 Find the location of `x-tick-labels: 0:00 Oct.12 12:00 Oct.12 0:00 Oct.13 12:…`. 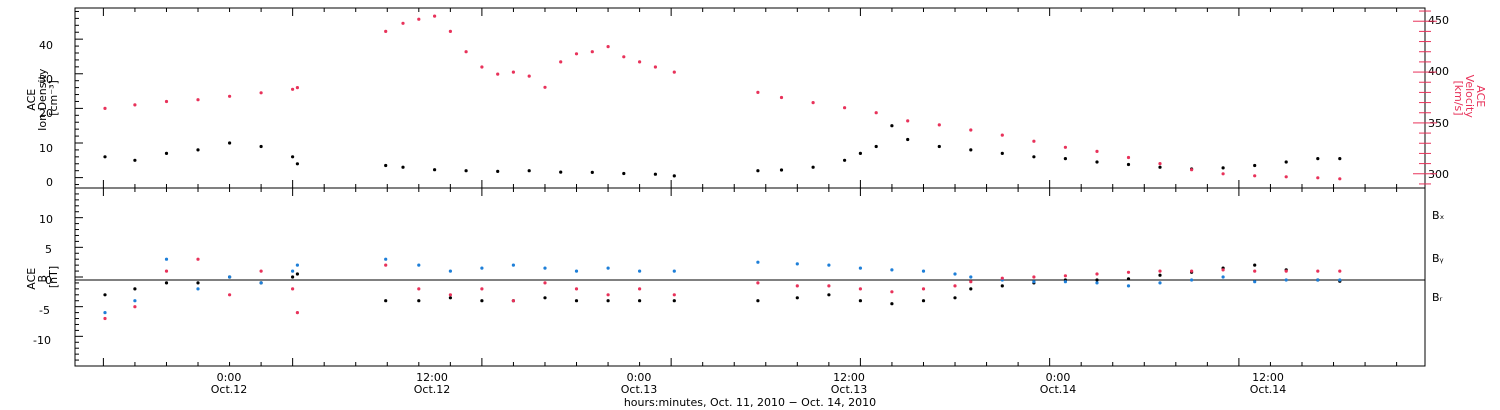

x-tick-labels: 0:00 Oct.12 12:00 Oct.12 0:00 Oct.13 12:… is located at coordinates (749, 383).